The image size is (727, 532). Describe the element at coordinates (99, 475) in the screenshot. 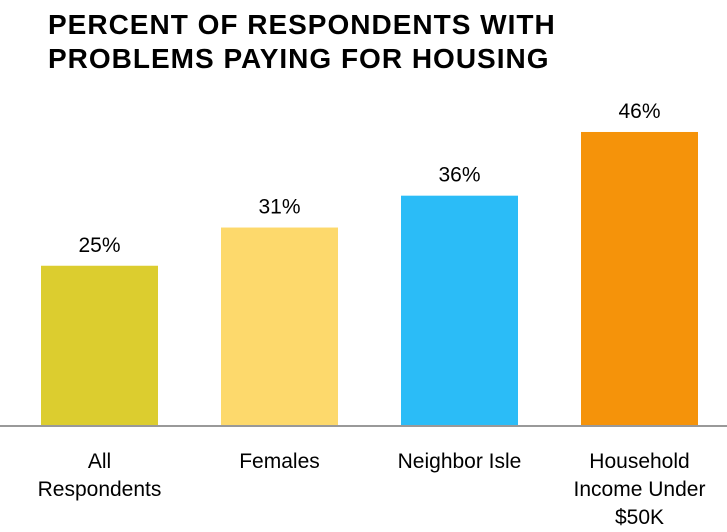

I see `x-tick-label: All Respondents` at that location.